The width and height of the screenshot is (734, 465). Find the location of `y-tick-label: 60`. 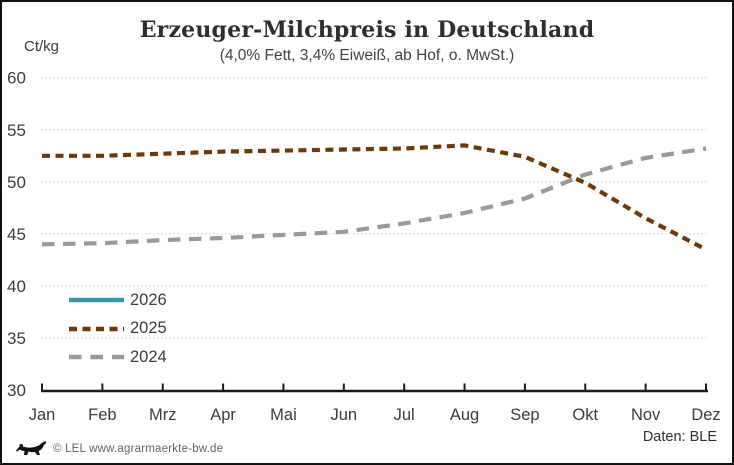

y-tick-label: 60 is located at coordinates (16, 78).